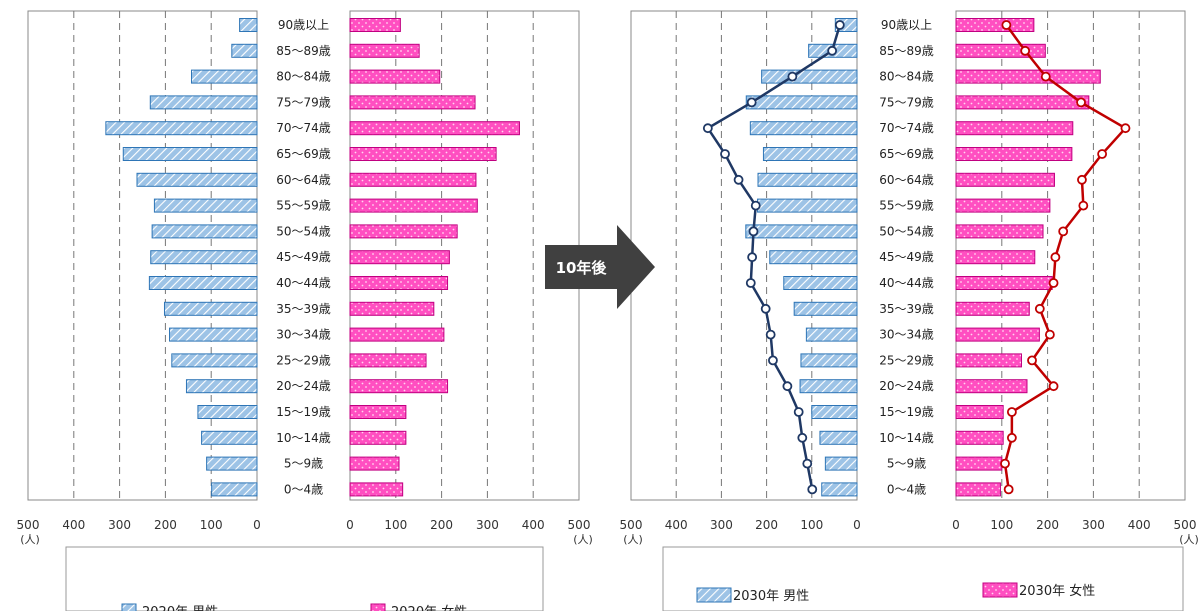 The height and width of the screenshot is (611, 1204). I want to click on category-label: 90歳以上, so click(906, 25).